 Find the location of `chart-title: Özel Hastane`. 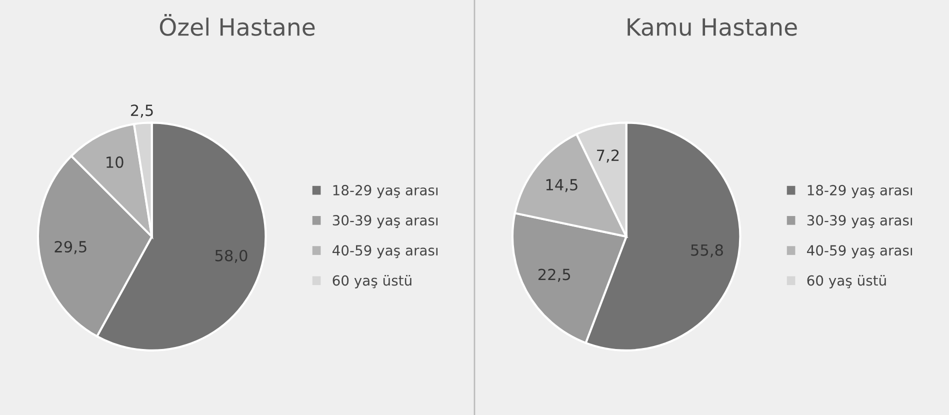

chart-title: Özel Hastane is located at coordinates (237, 25).